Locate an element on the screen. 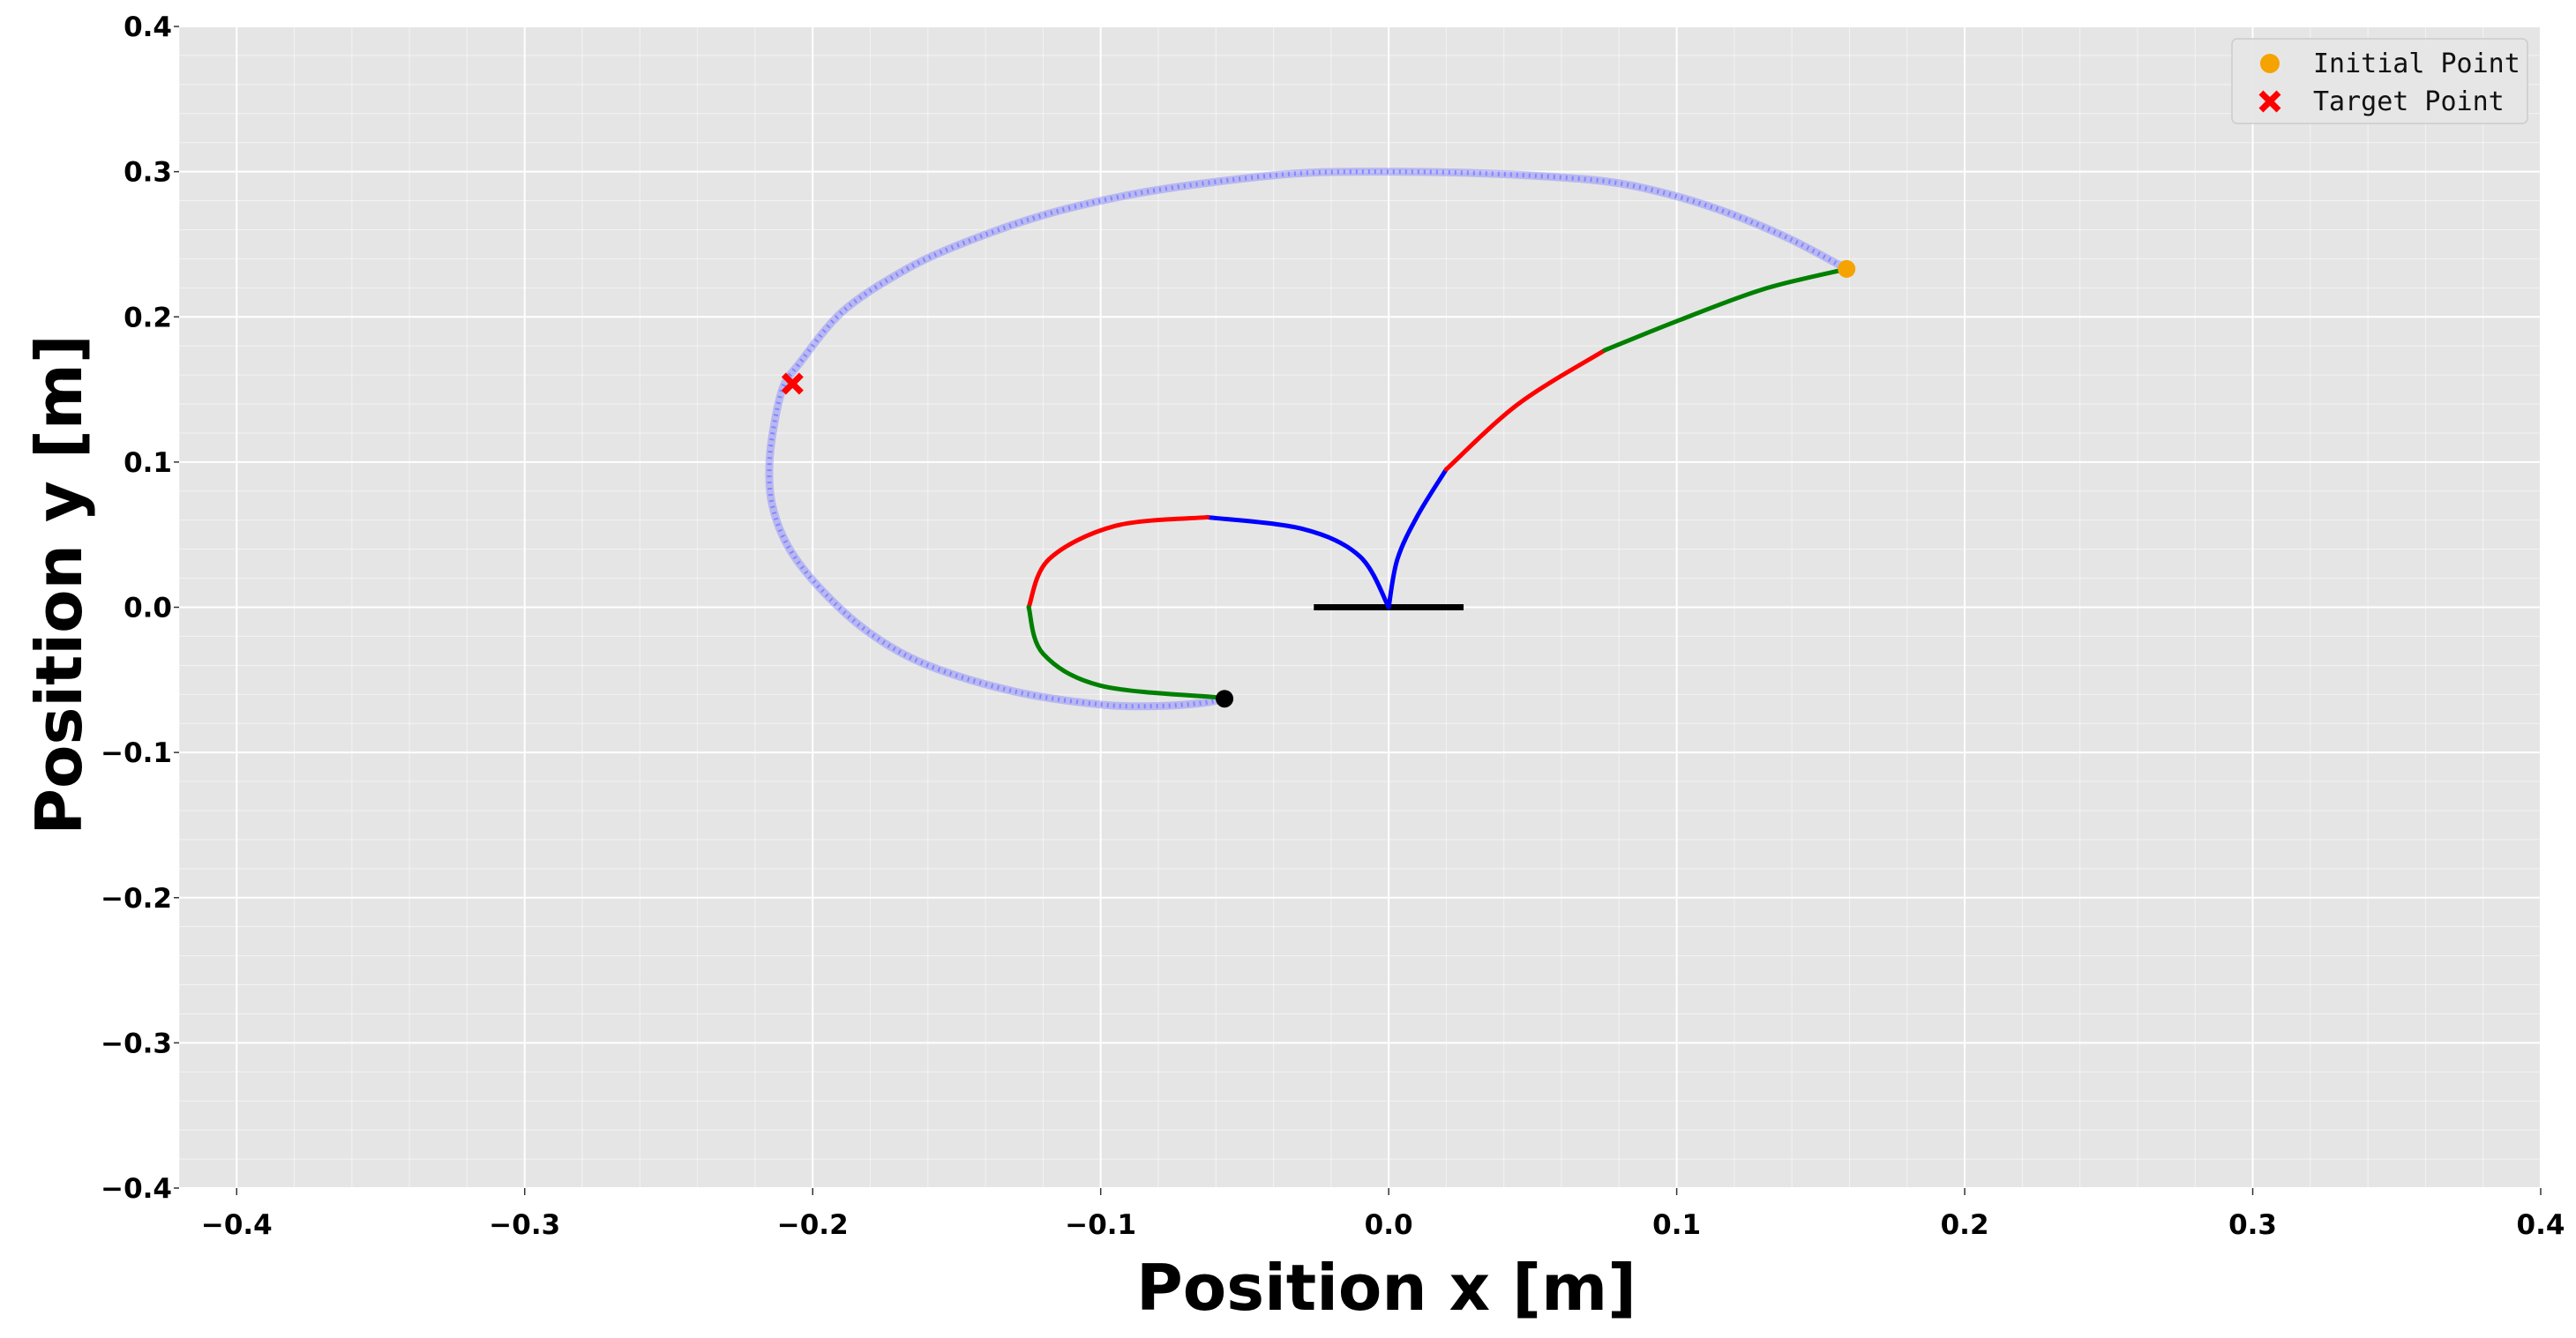 This screenshot has width=2576, height=1338. legend-label: Initial Point is located at coordinates (2417, 64).